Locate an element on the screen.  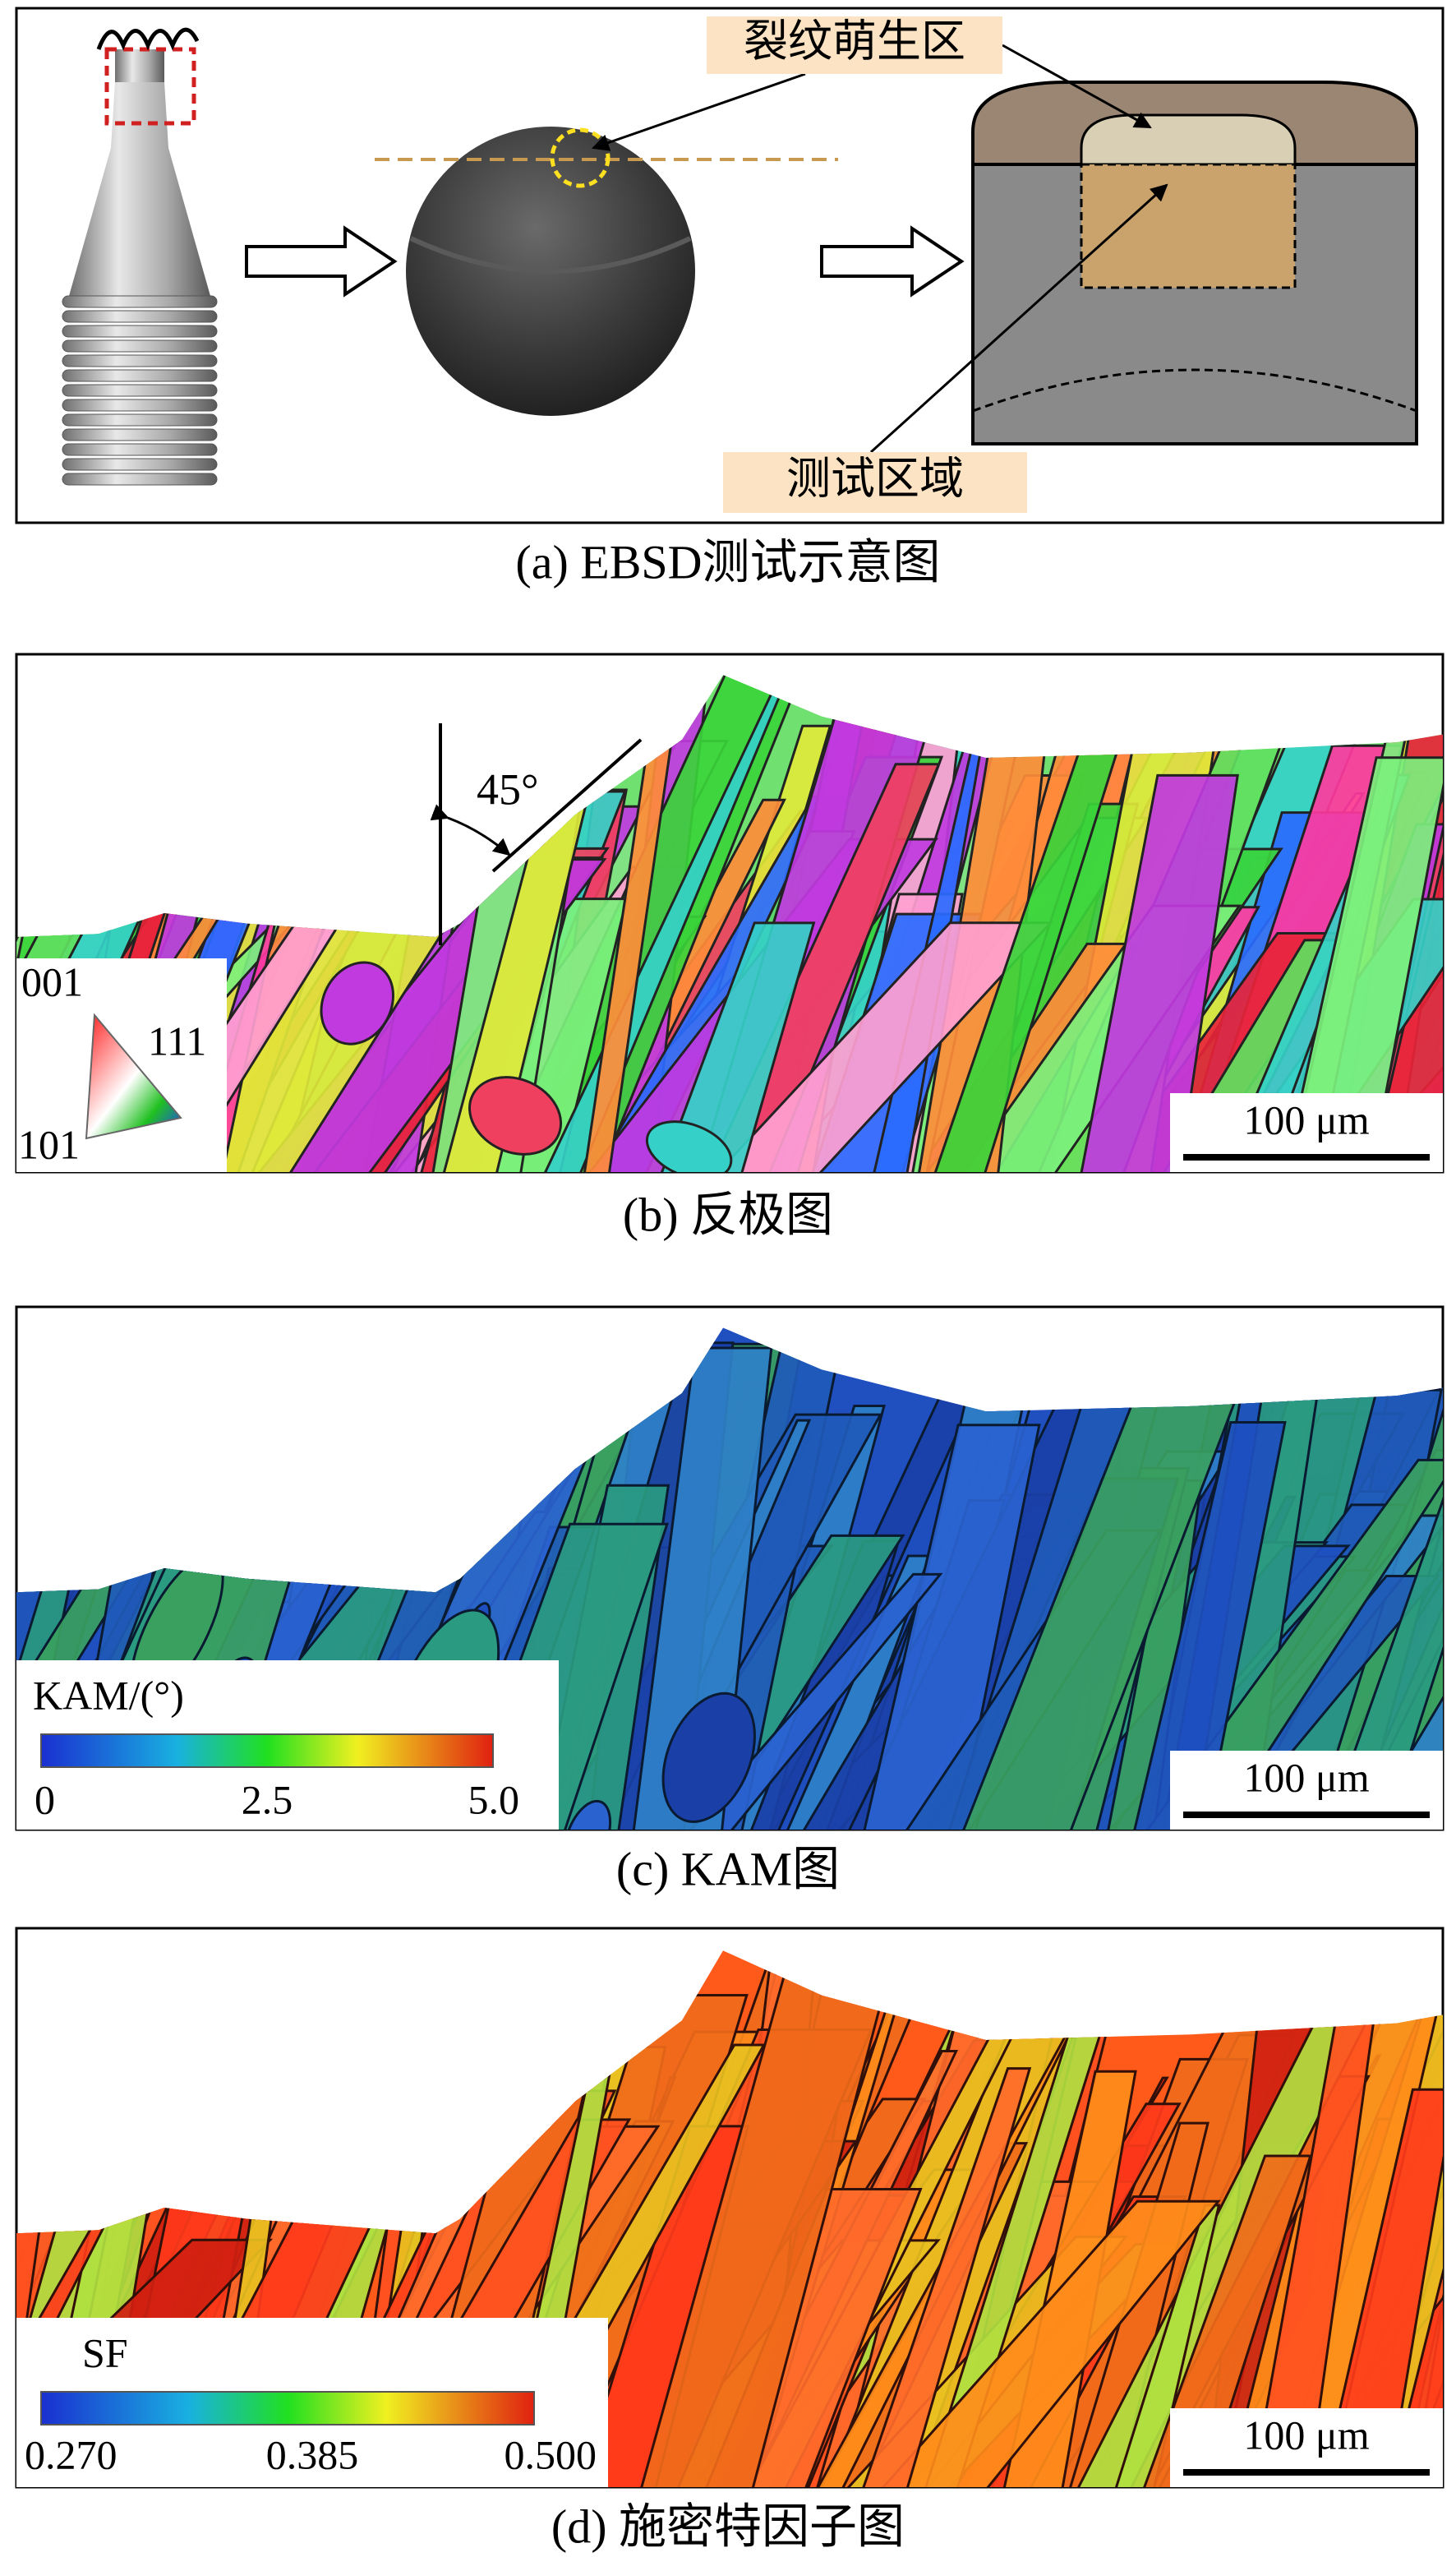
legend-title: SF is located at coordinates (105, 2352).